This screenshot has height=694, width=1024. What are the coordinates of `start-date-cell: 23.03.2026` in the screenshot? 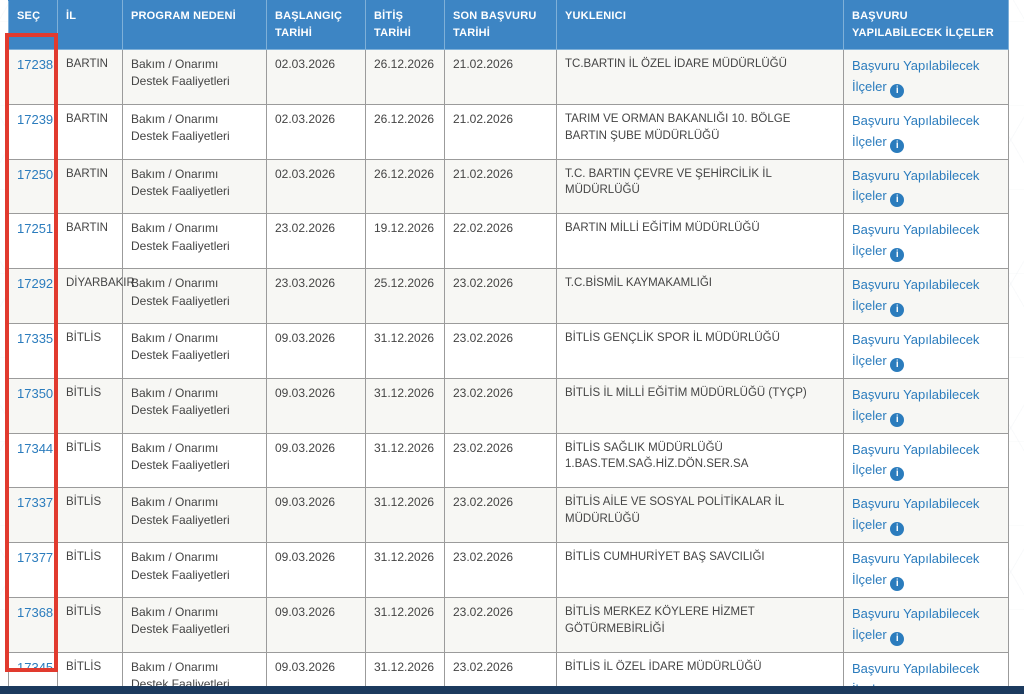 It's located at (316, 296).